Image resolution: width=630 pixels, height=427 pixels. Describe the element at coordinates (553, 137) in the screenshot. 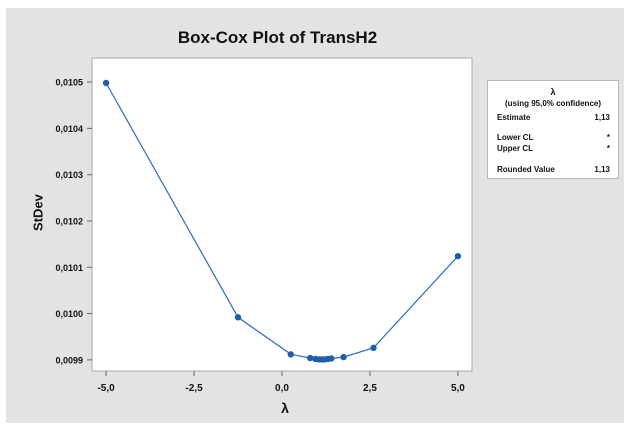

I see `legend-lower-cl-row: Lower CL *` at that location.